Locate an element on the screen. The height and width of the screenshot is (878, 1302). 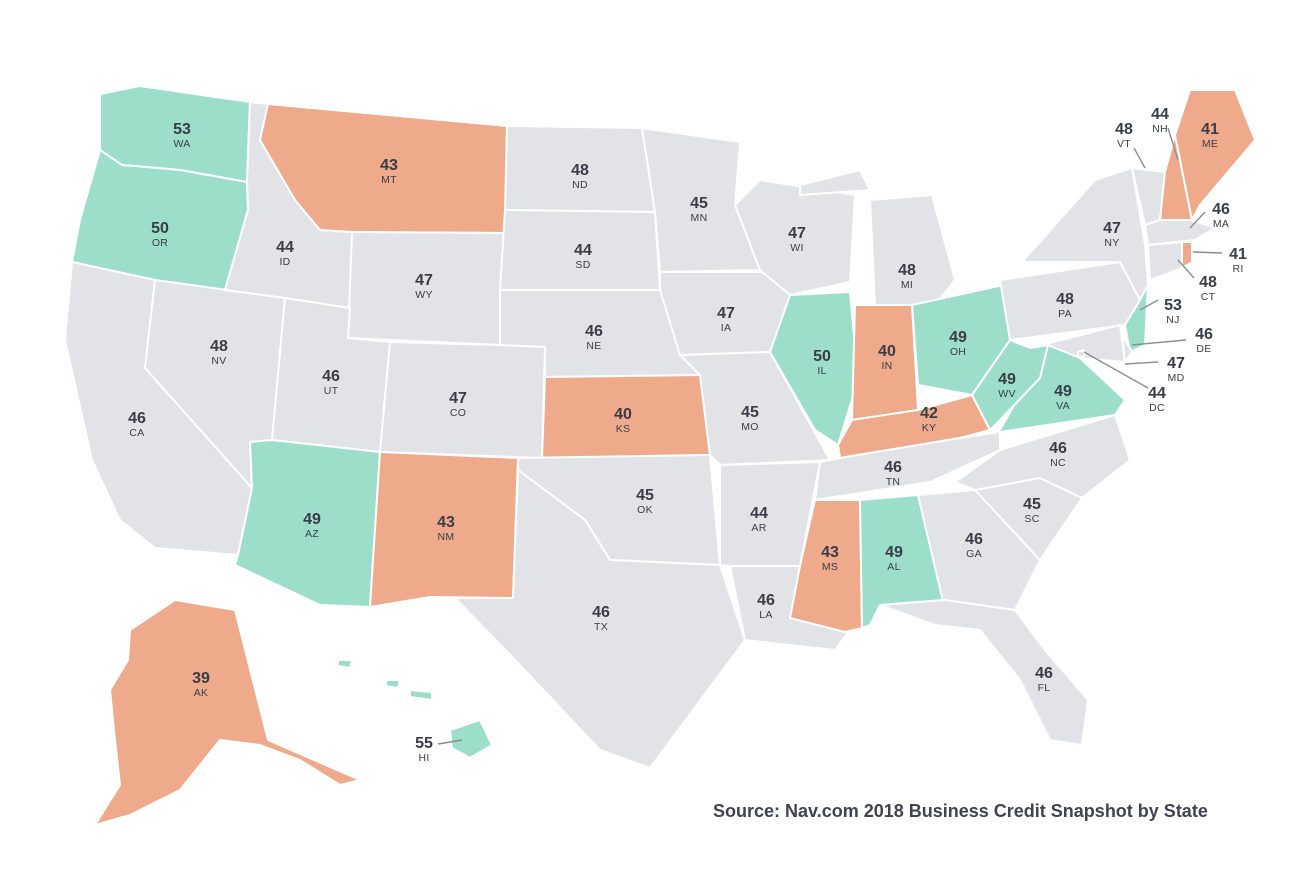
state-abbr-nm: NM is located at coordinates (446, 537).